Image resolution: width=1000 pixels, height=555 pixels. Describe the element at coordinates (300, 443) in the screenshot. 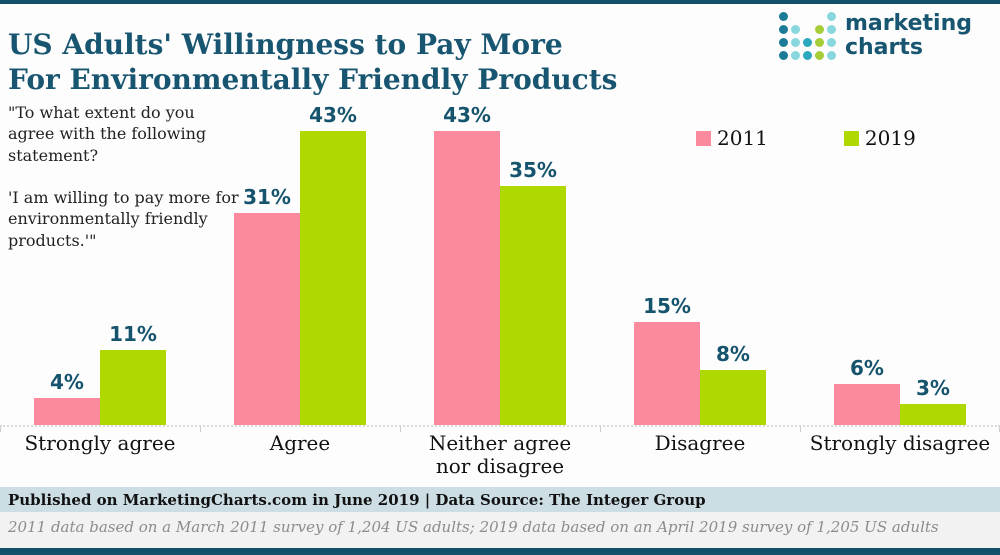

I see `category-label-2: Agree` at that location.